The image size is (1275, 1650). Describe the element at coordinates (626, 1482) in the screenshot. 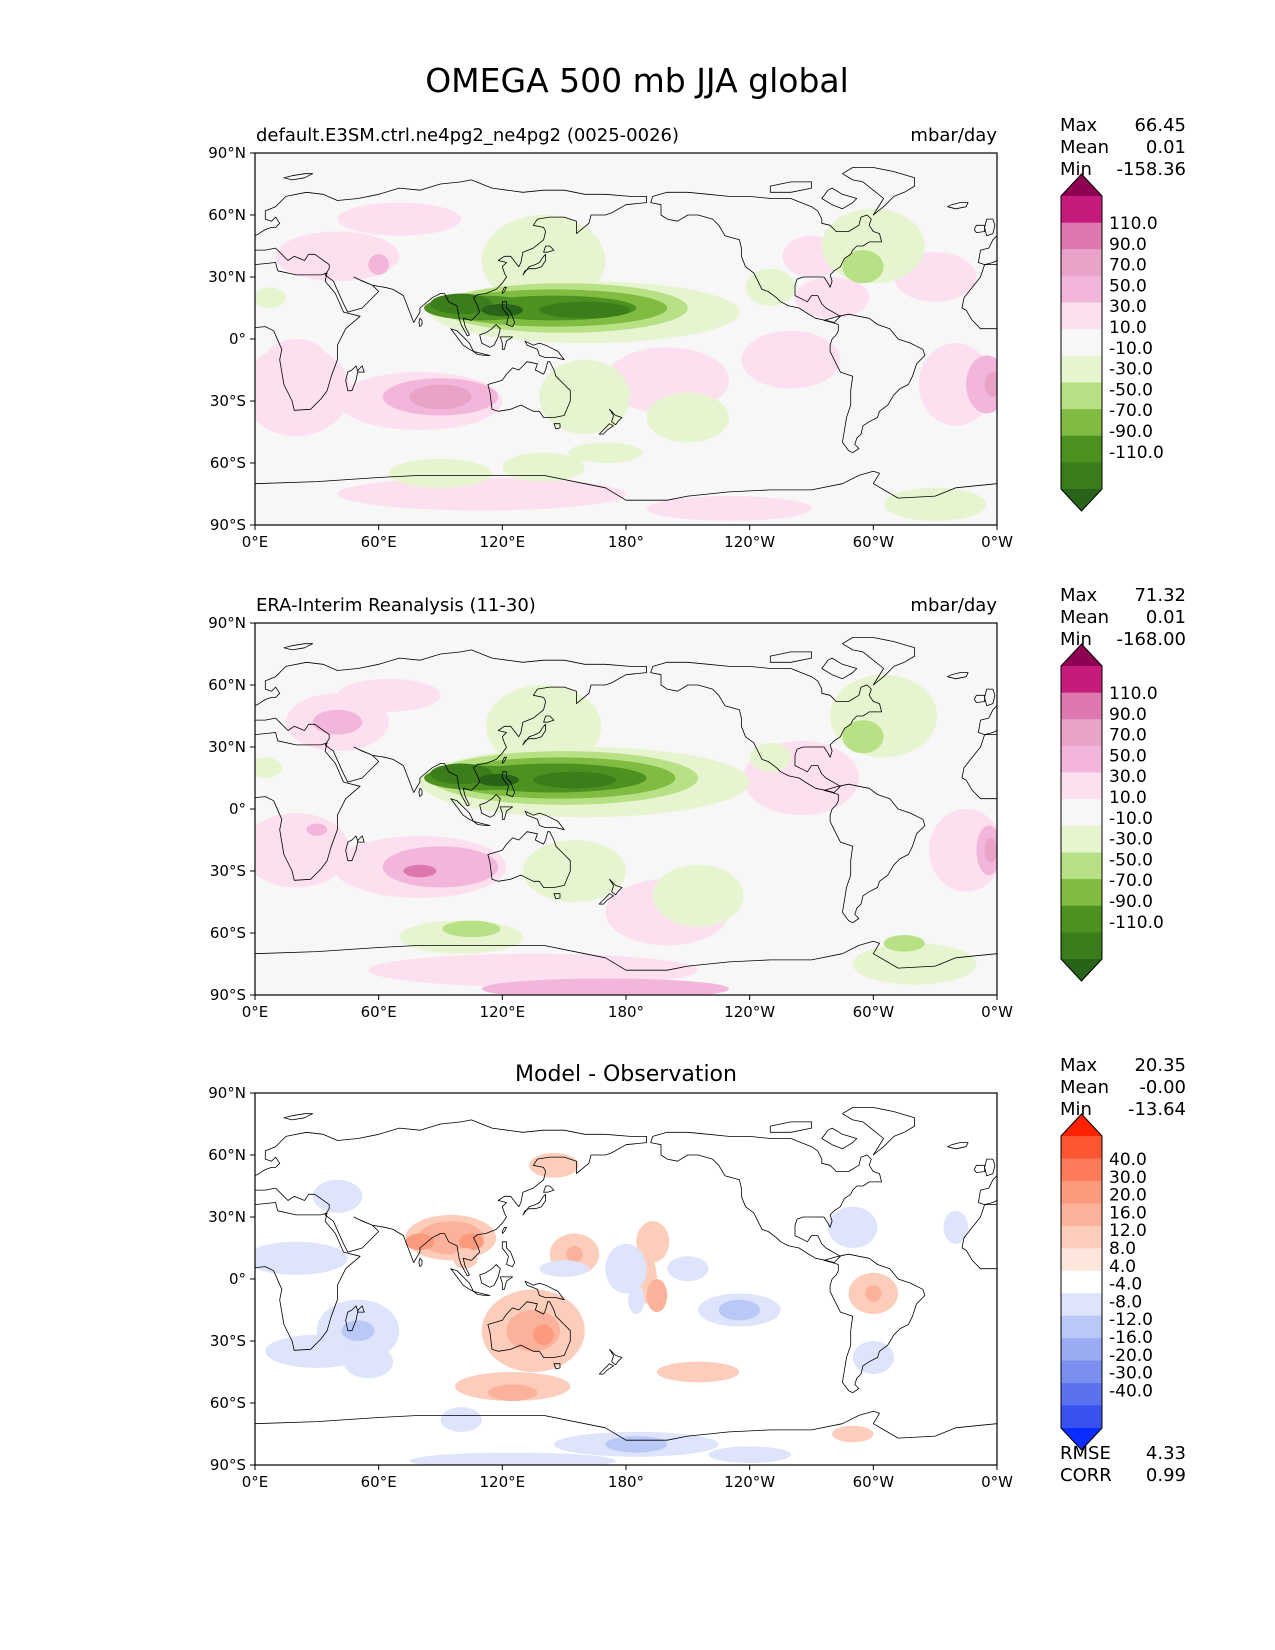

I see `lon-tick-label: 180°` at that location.